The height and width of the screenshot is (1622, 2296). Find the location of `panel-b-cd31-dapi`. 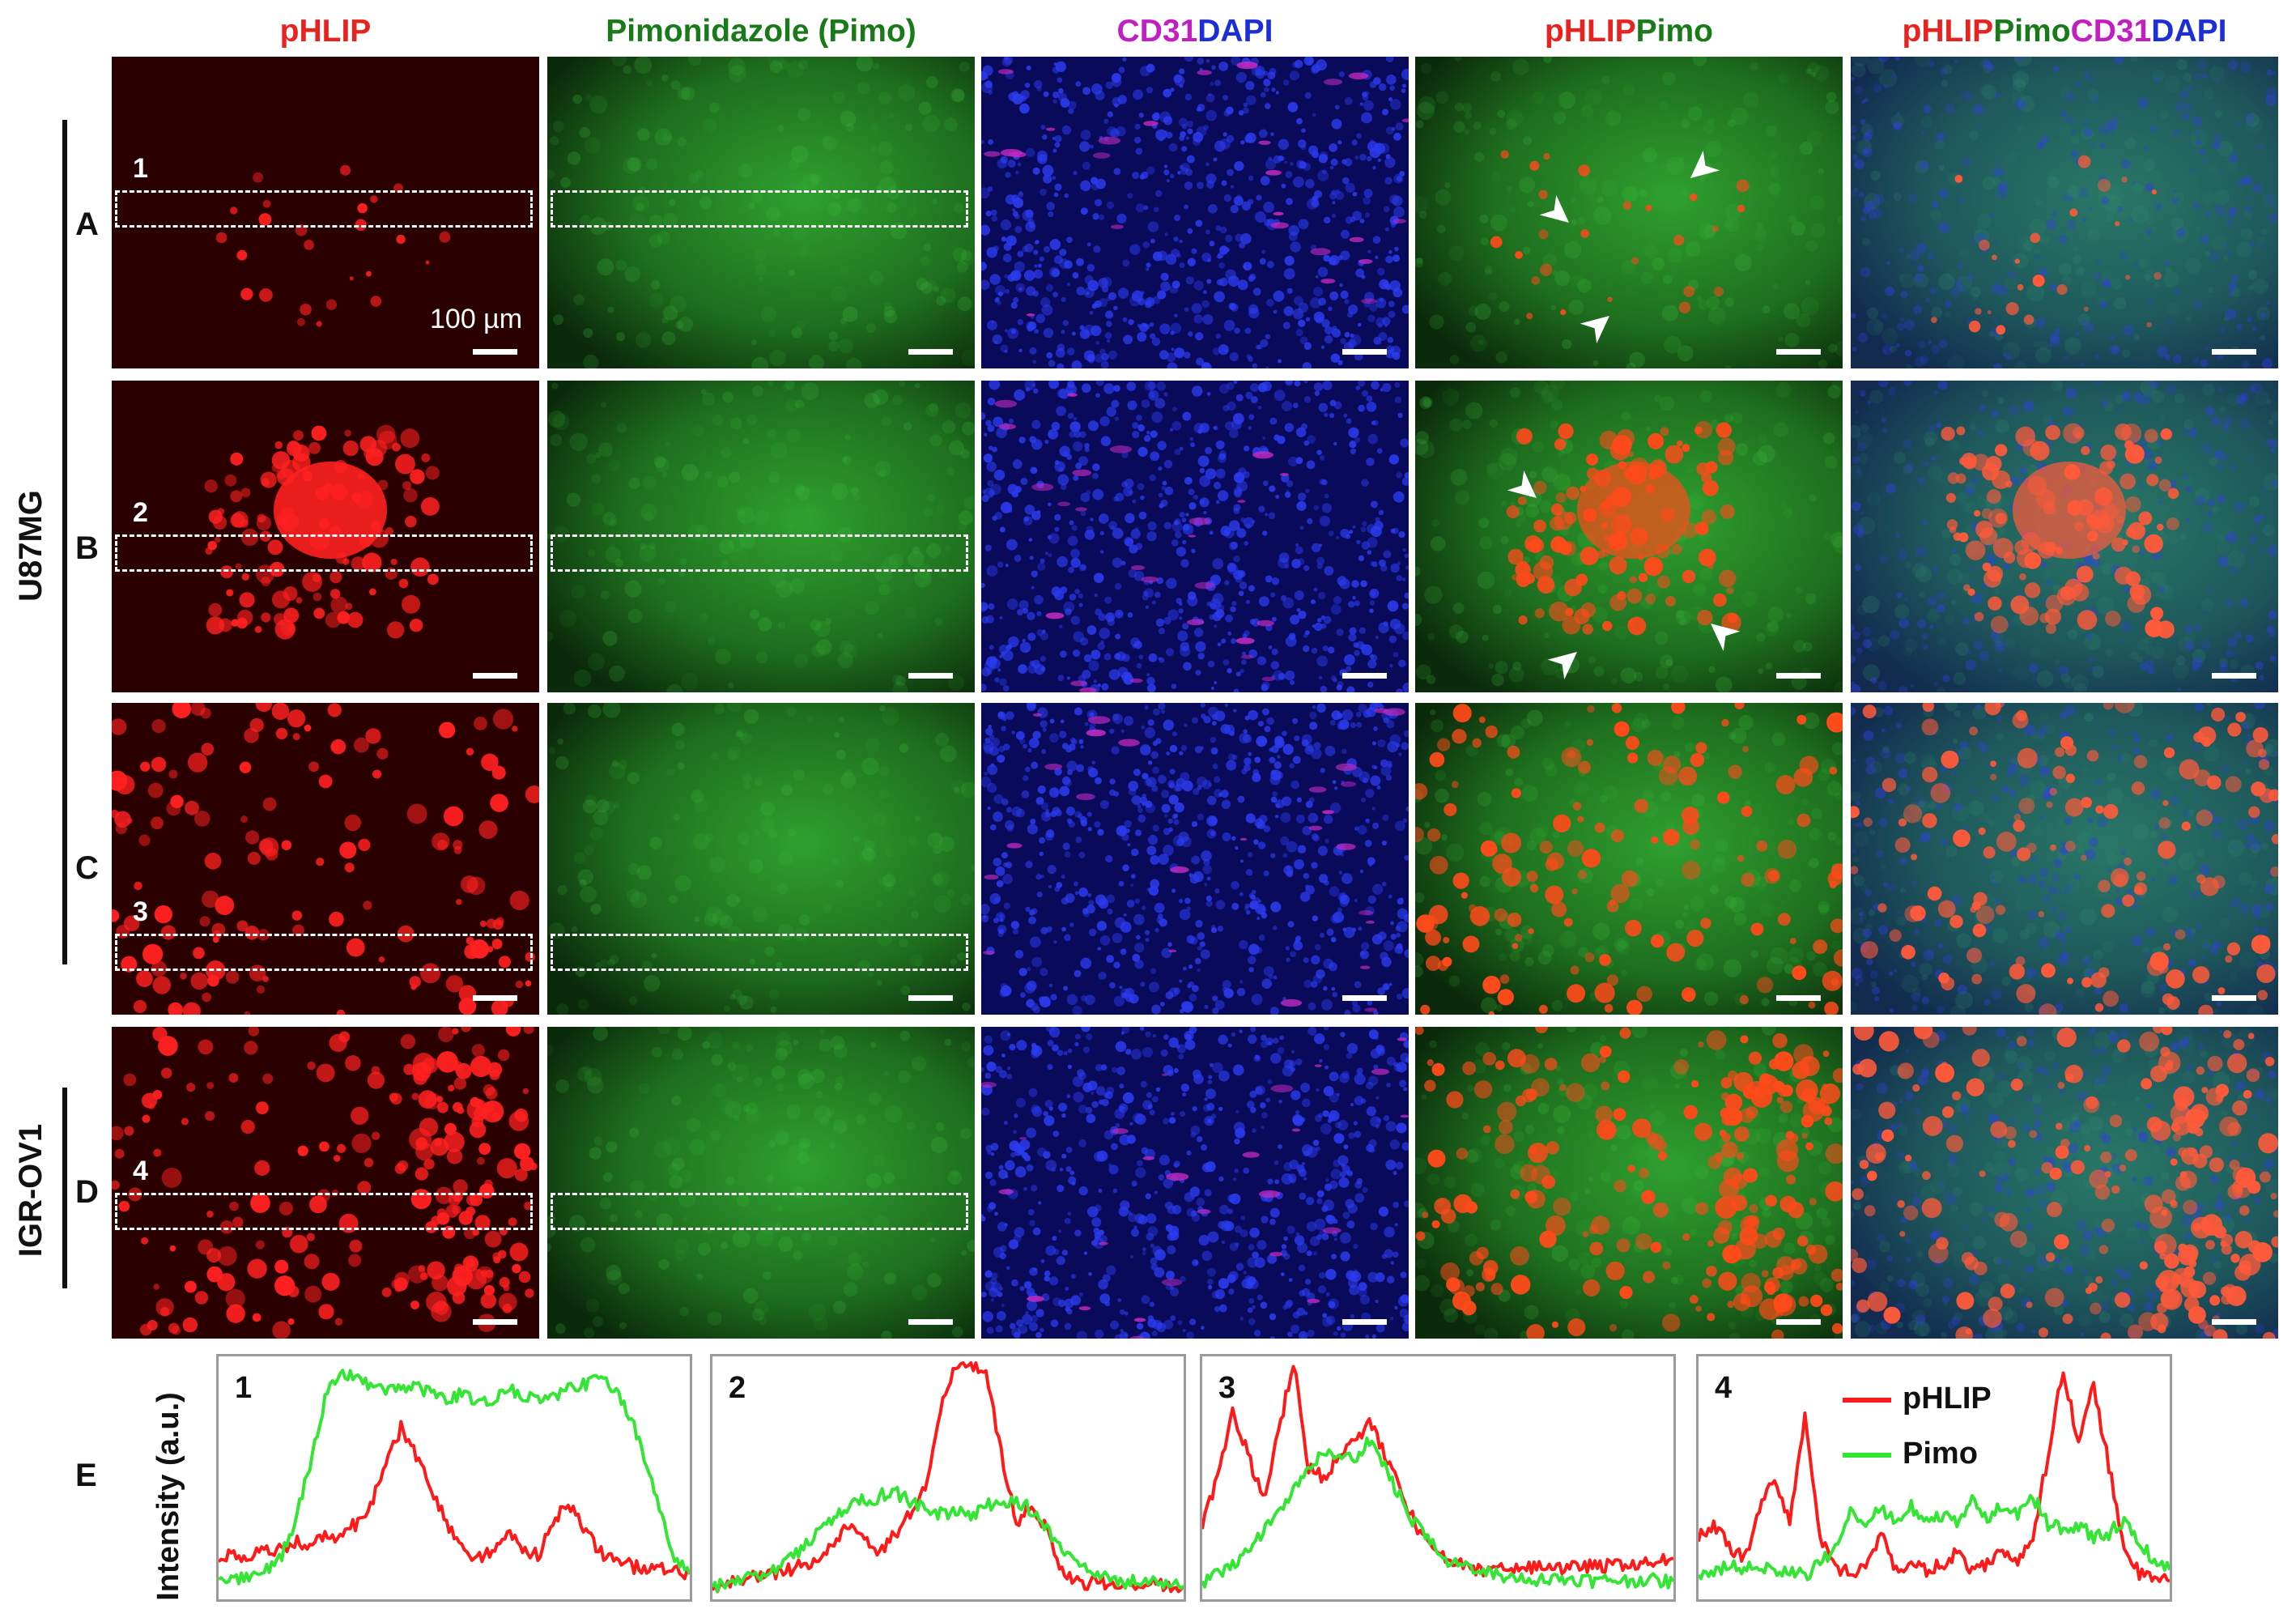

panel-b-cd31-dapi is located at coordinates (1195, 536).